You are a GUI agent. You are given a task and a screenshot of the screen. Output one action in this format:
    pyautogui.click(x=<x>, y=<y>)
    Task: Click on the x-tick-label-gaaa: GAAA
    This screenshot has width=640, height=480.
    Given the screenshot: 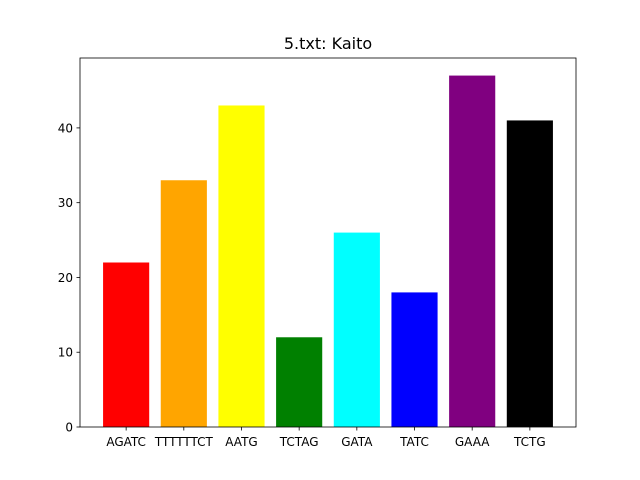 What is the action you would take?
    pyautogui.click(x=472, y=442)
    